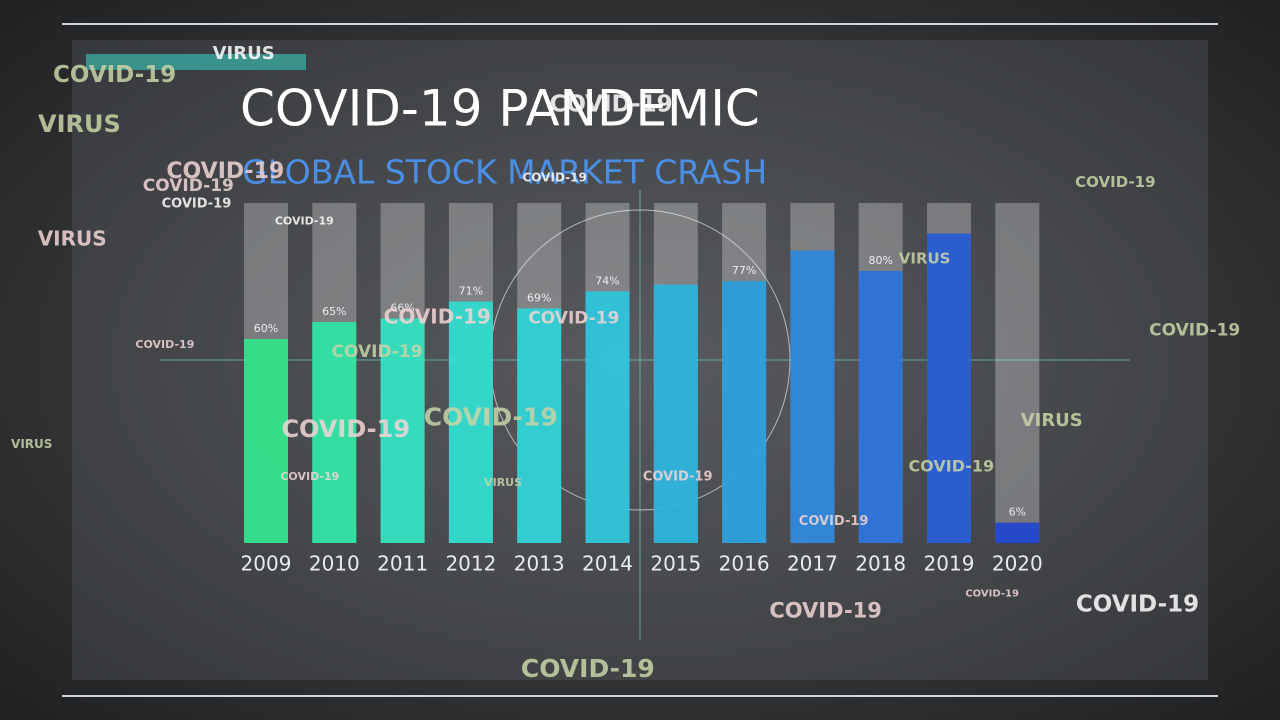 The height and width of the screenshot is (720, 1280). What do you see at coordinates (402, 308) in the screenshot?
I see `value-label: 66%` at bounding box center [402, 308].